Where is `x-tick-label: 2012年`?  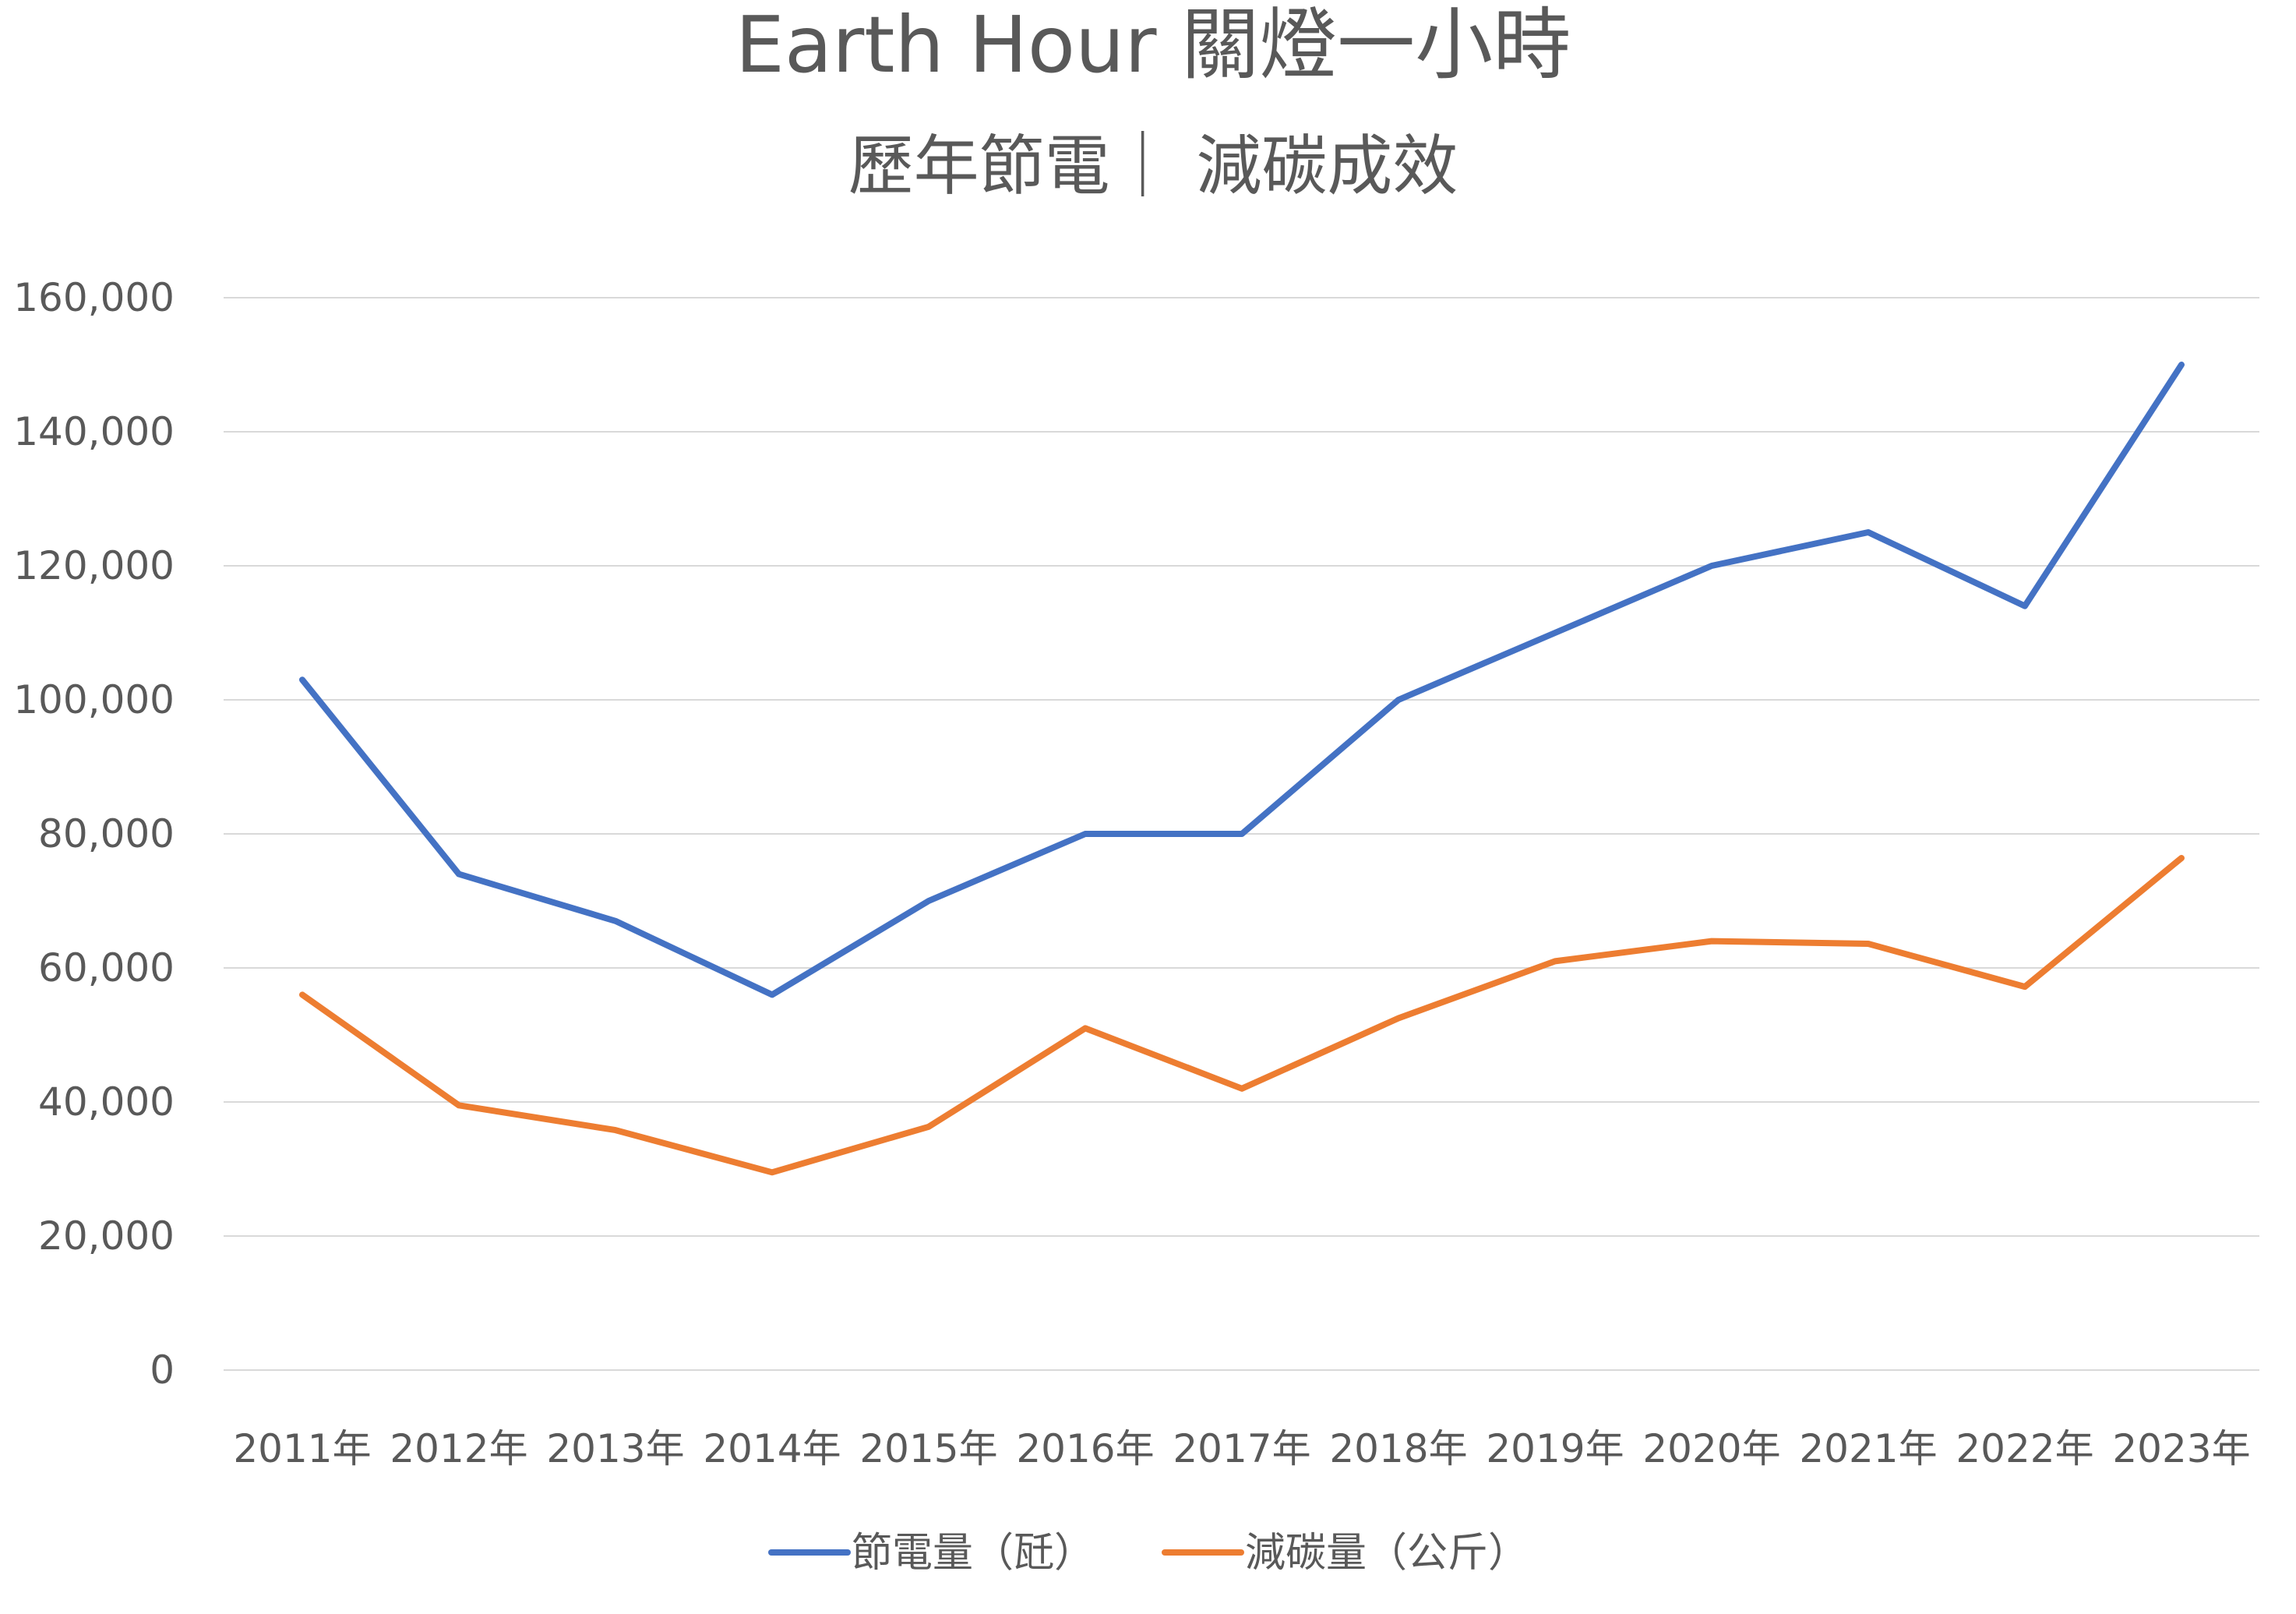 x-tick-label: 2012年 is located at coordinates (458, 1448).